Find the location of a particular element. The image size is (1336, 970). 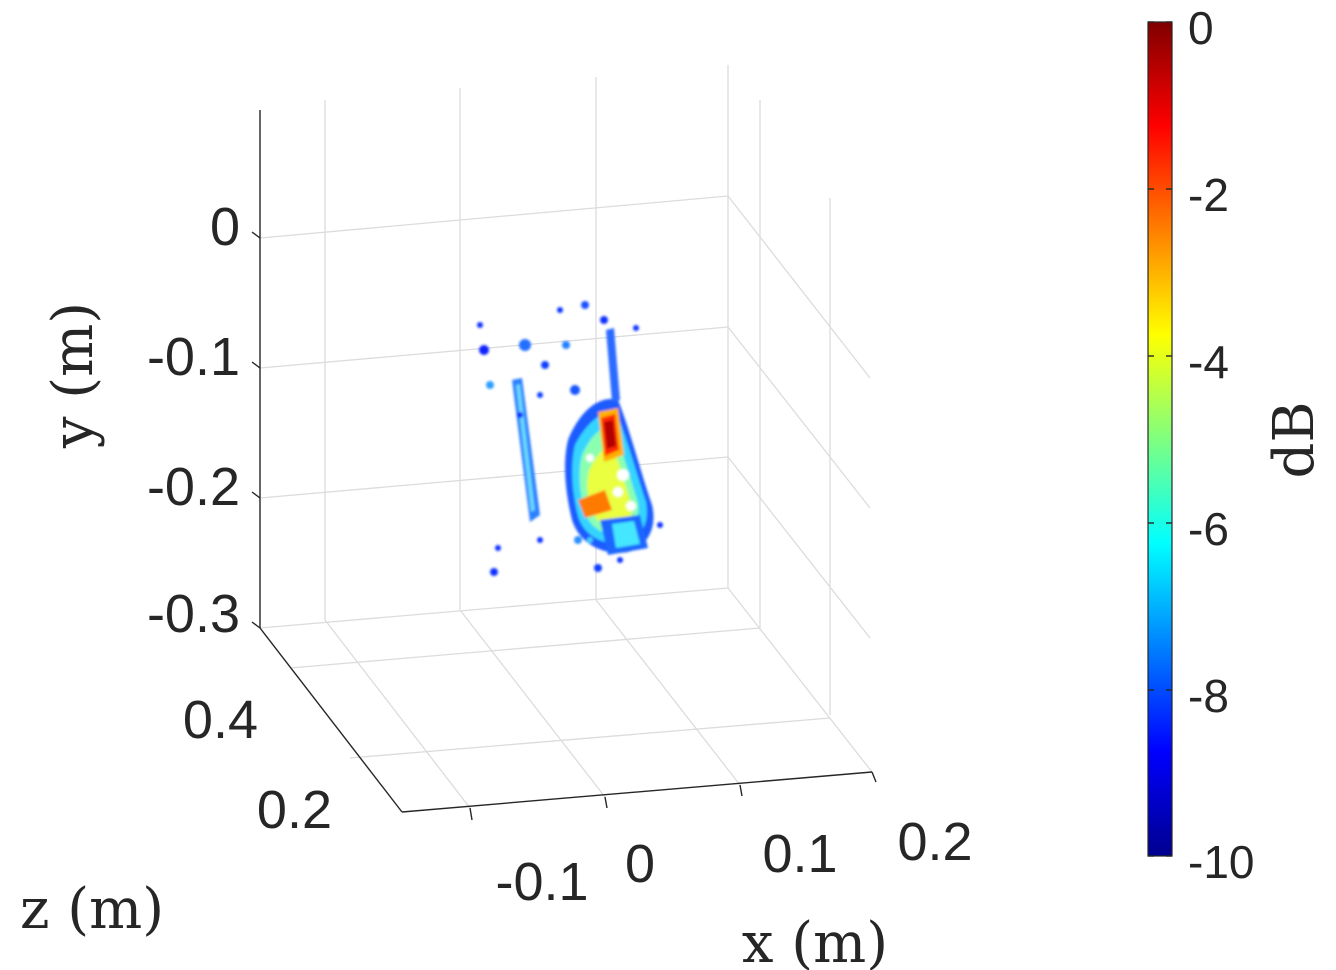

colorbar-gradient is located at coordinates (1160, 439).